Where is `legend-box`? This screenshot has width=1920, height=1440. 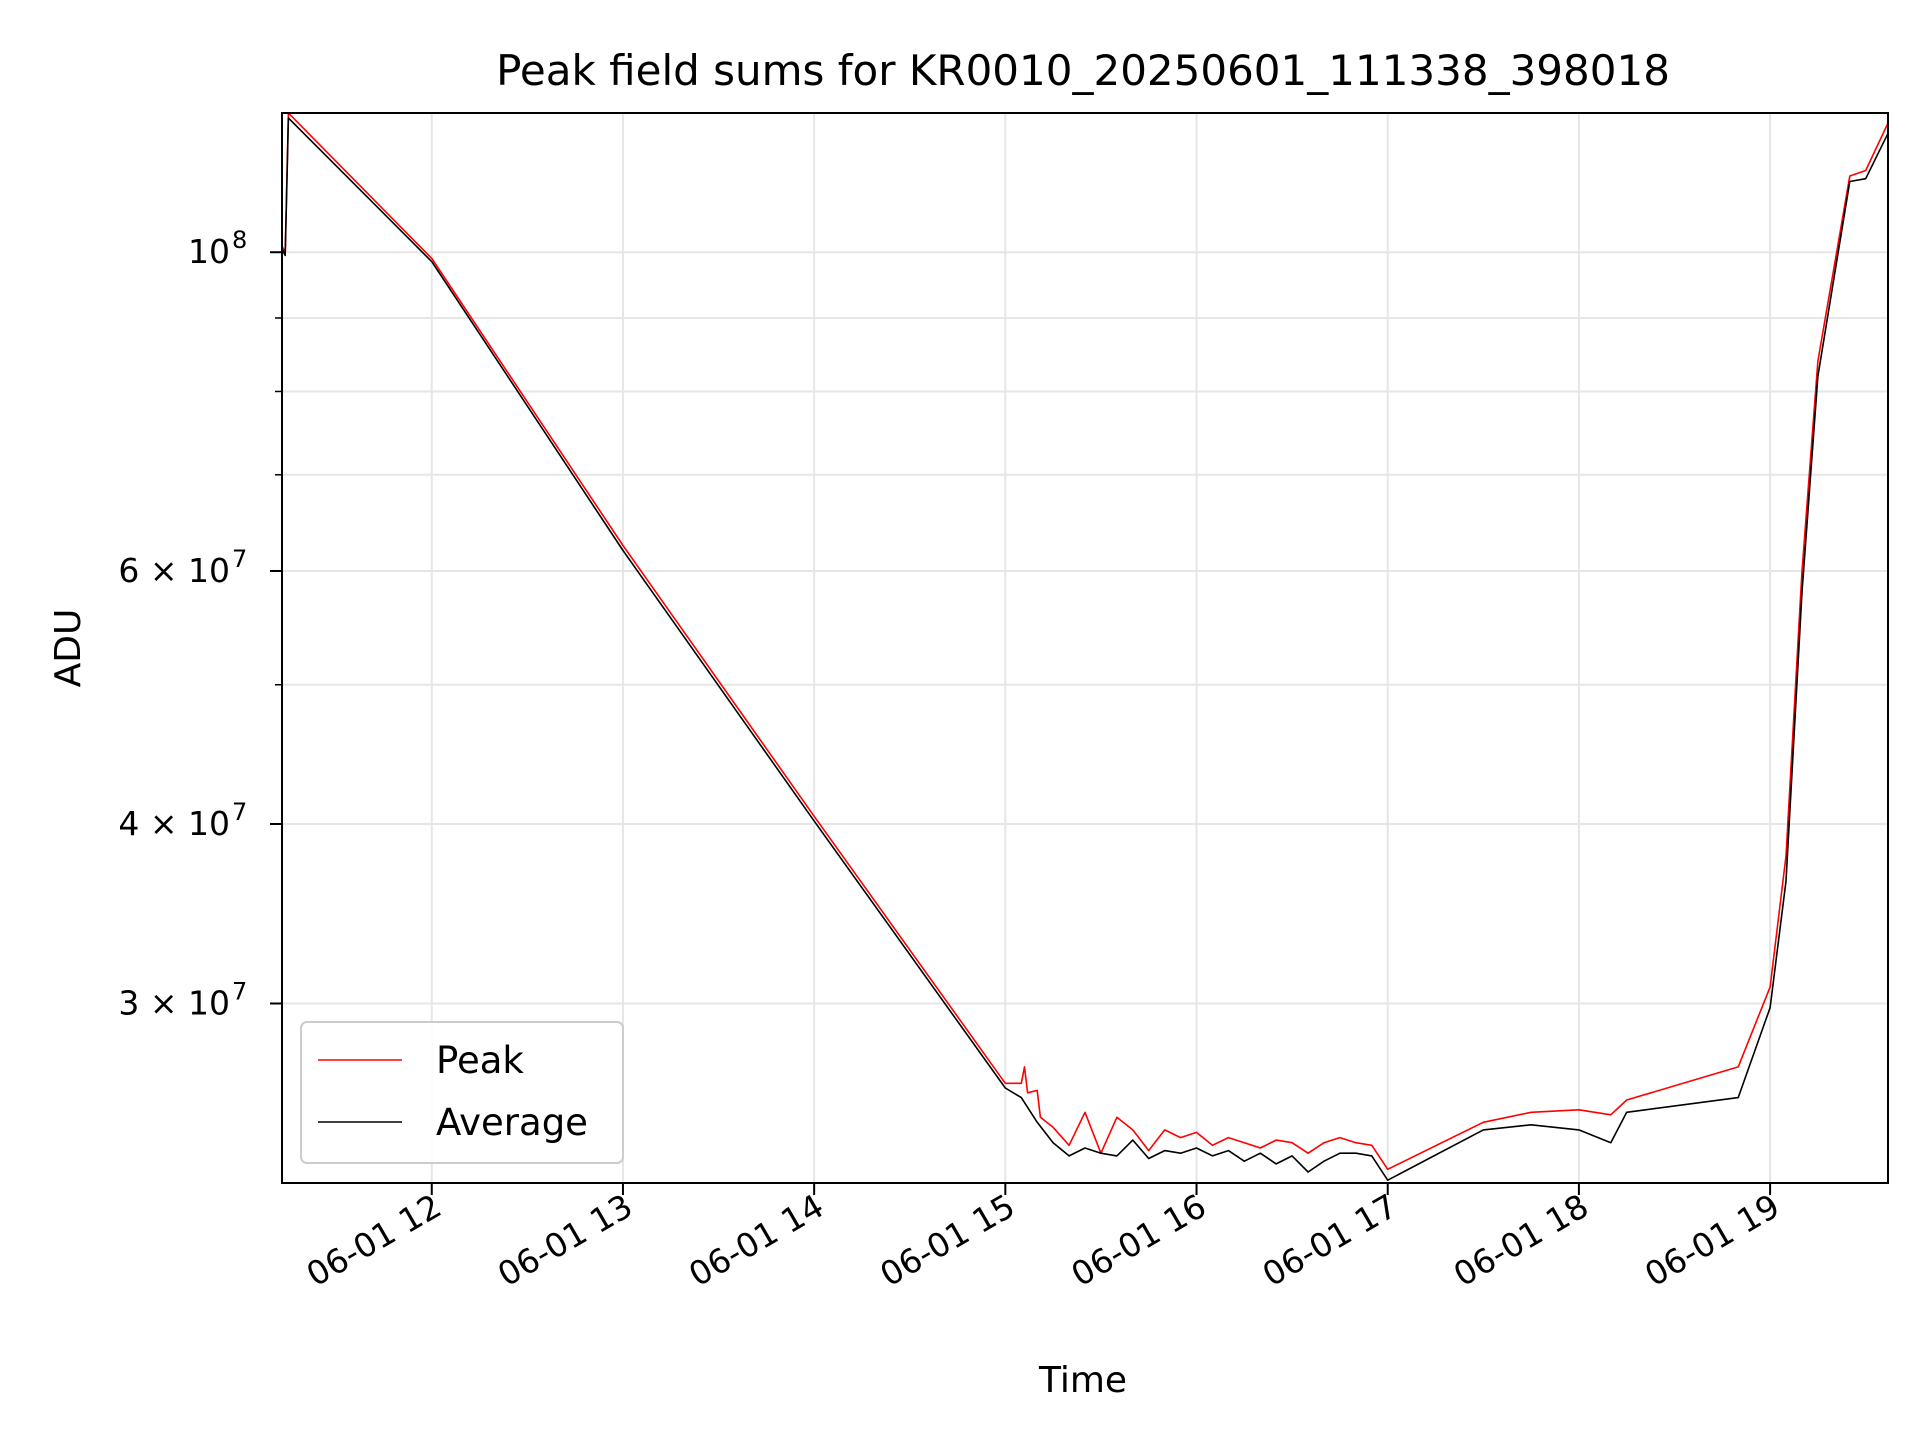 legend-box is located at coordinates (462, 1092).